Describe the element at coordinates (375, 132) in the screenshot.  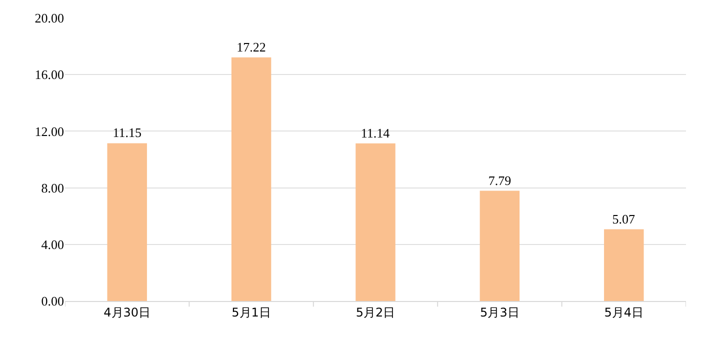
I see `data-label: 11.14` at that location.